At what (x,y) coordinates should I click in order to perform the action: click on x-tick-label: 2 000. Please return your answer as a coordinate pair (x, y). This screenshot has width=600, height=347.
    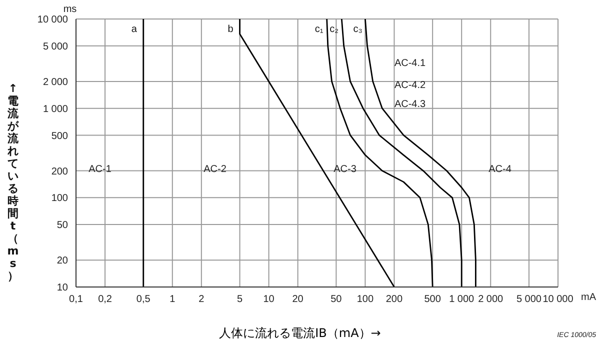
    Looking at the image, I should click on (491, 300).